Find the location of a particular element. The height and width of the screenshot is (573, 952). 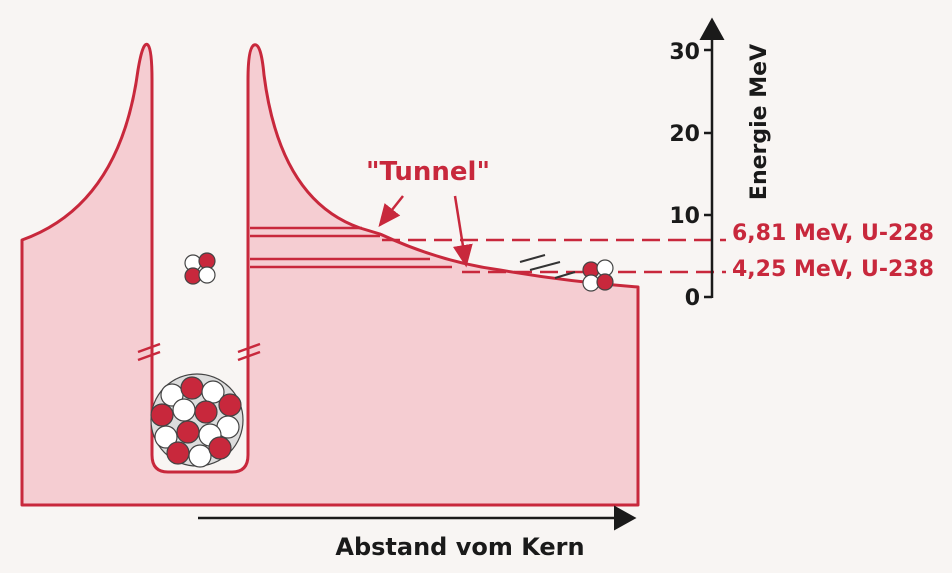

motion-lines is located at coordinates (547, 266).